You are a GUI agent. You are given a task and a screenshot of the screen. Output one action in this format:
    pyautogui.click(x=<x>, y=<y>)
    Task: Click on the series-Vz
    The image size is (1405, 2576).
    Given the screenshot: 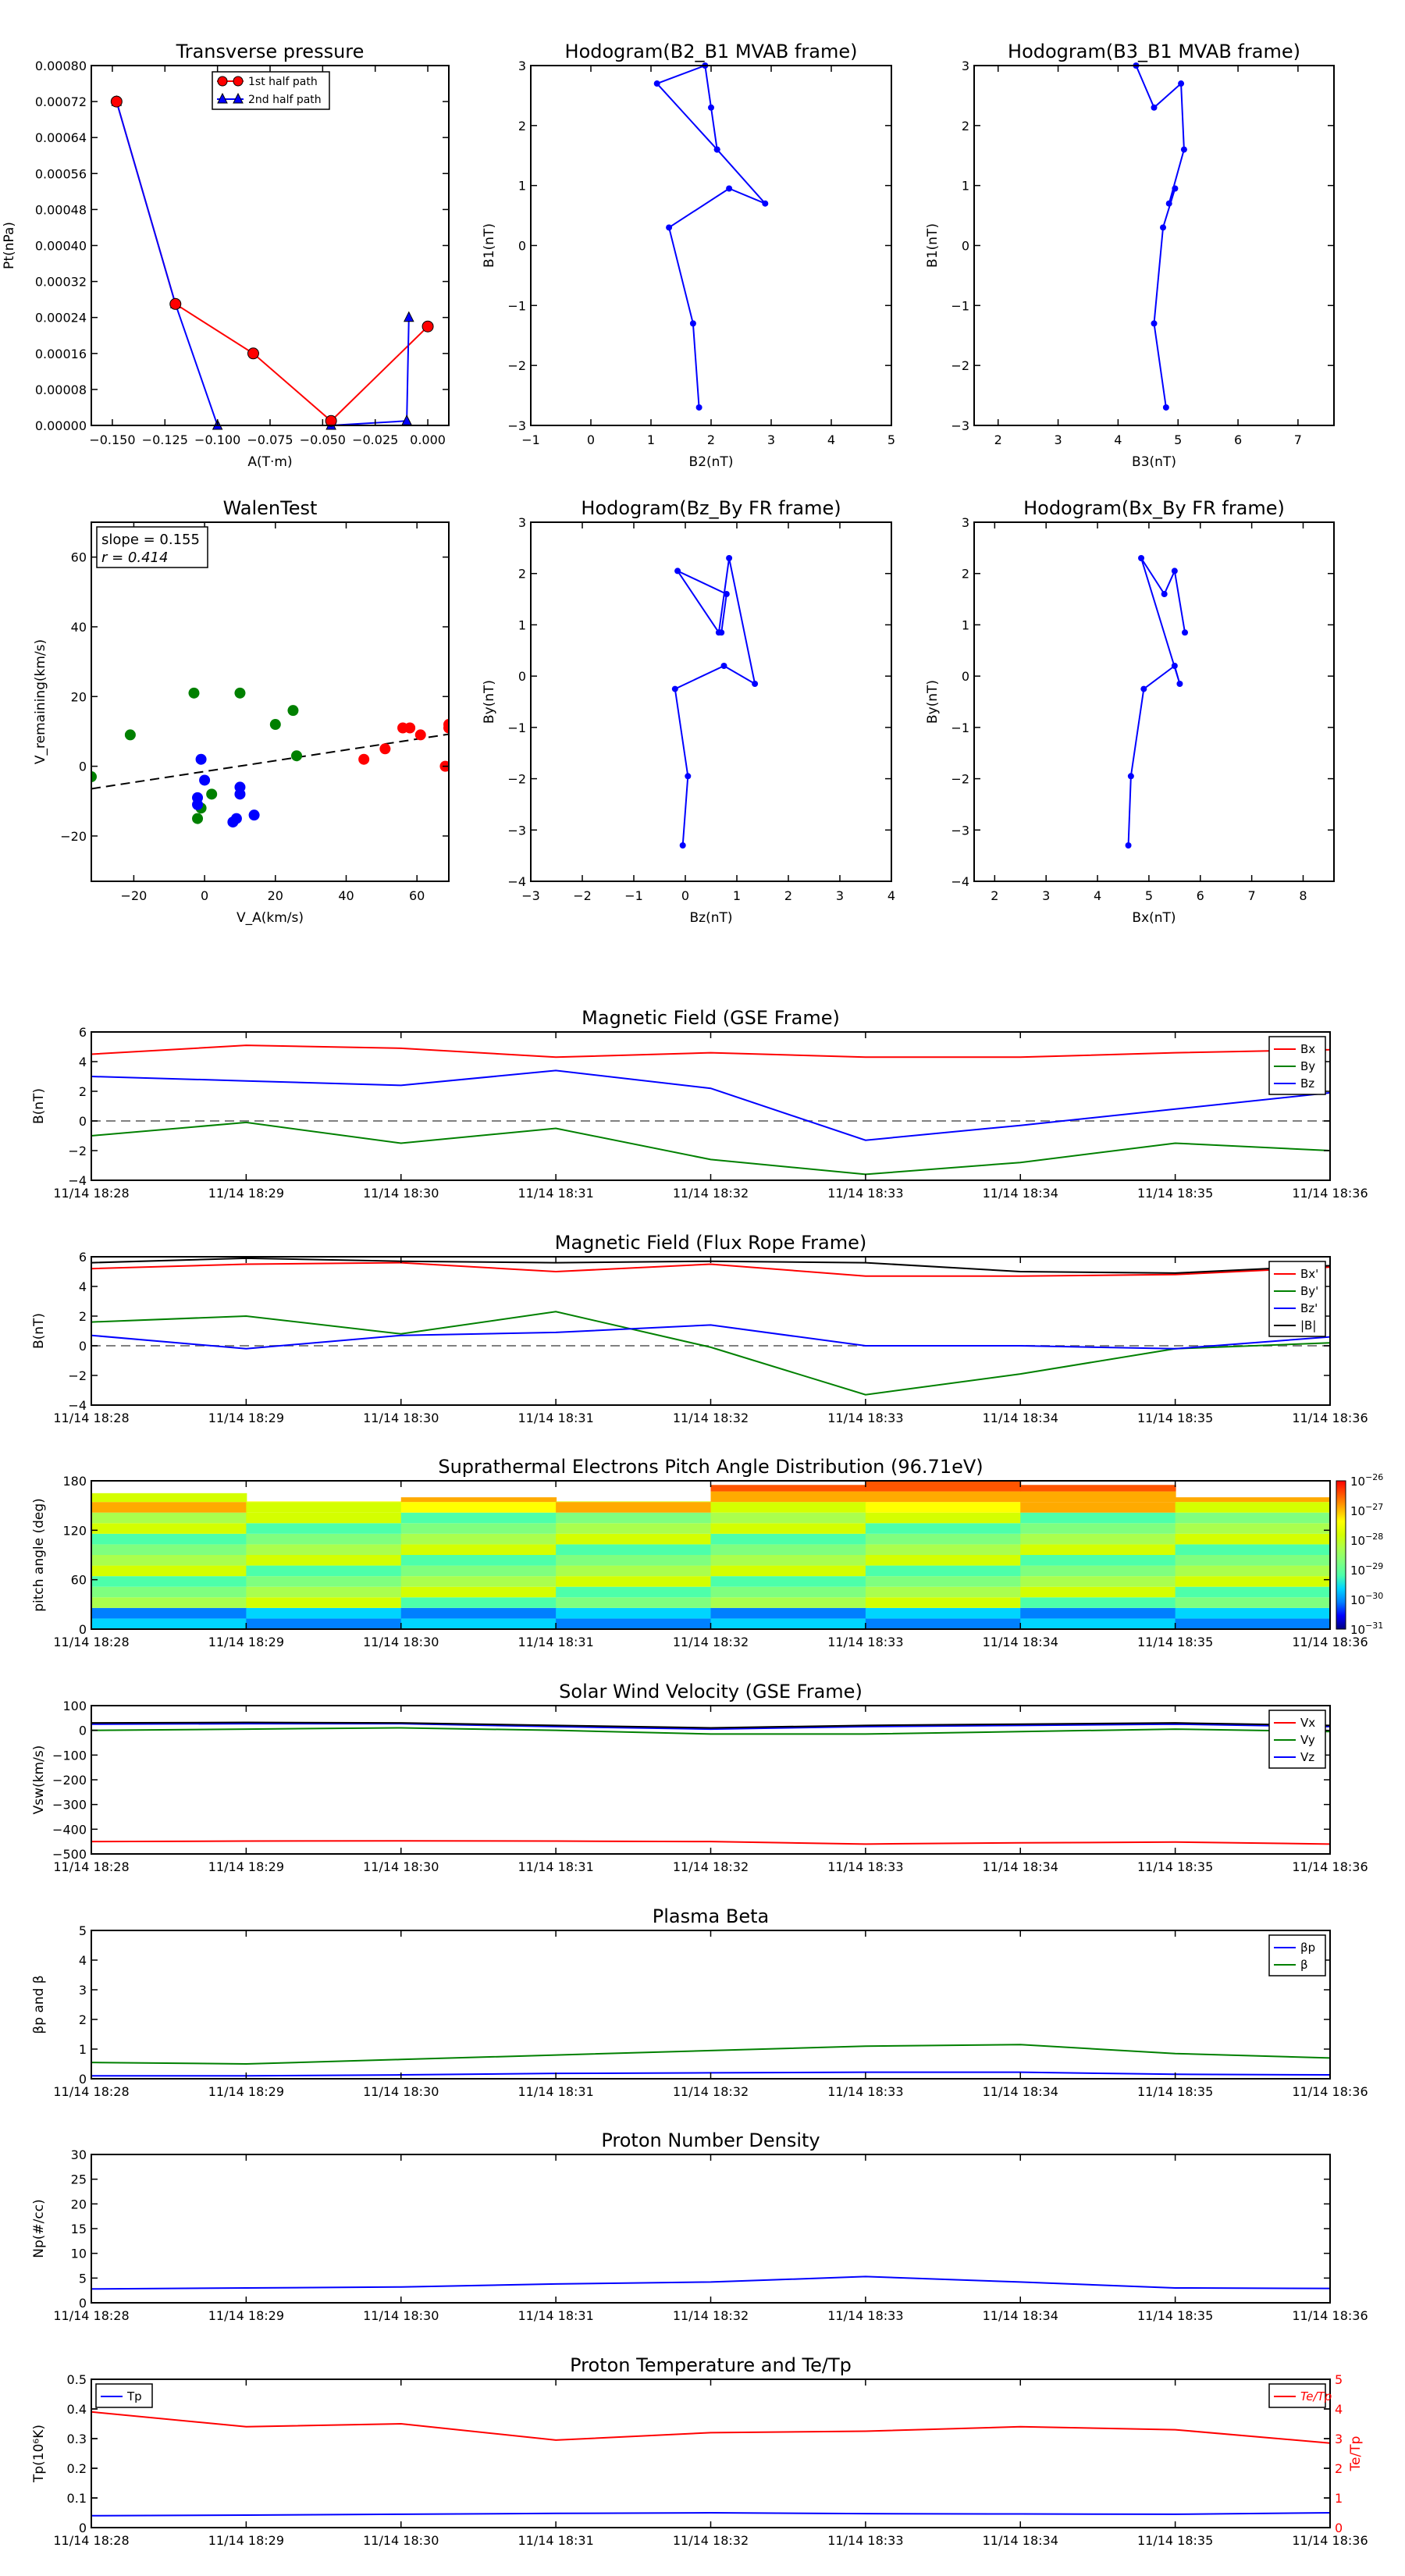 What is the action you would take?
    pyautogui.click(x=711, y=1727)
    